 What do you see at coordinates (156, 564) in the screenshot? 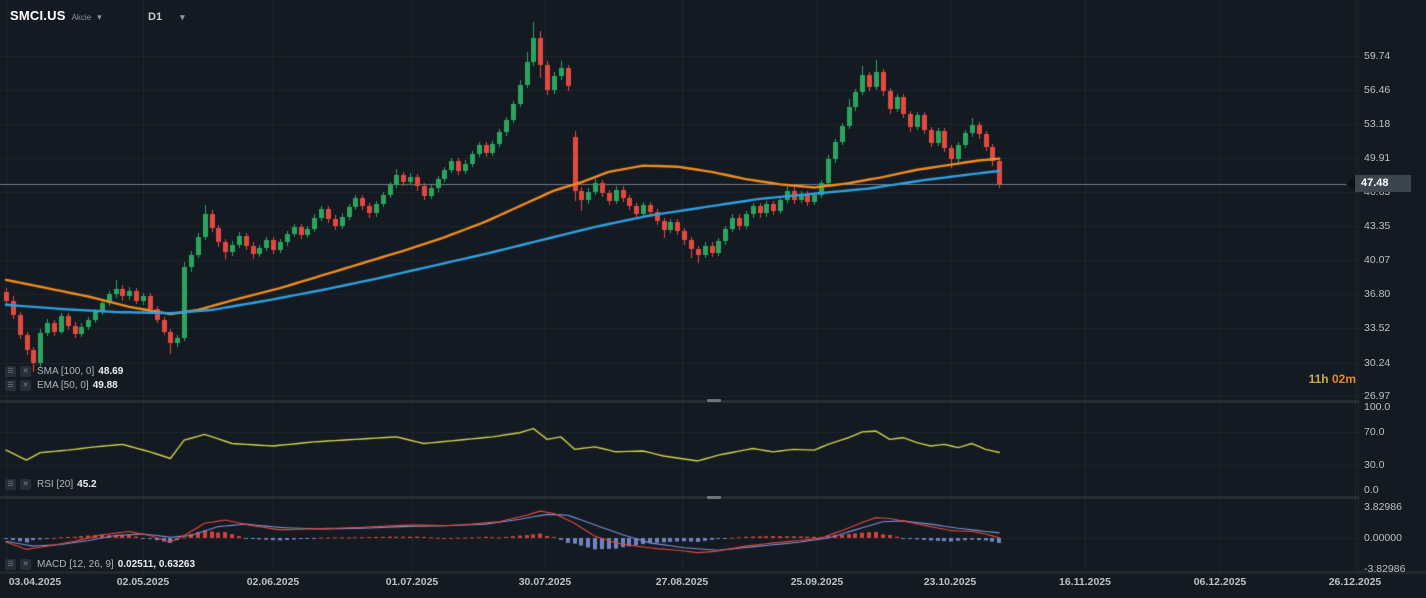
I see `macd-value: 0.02511, 0.63263` at bounding box center [156, 564].